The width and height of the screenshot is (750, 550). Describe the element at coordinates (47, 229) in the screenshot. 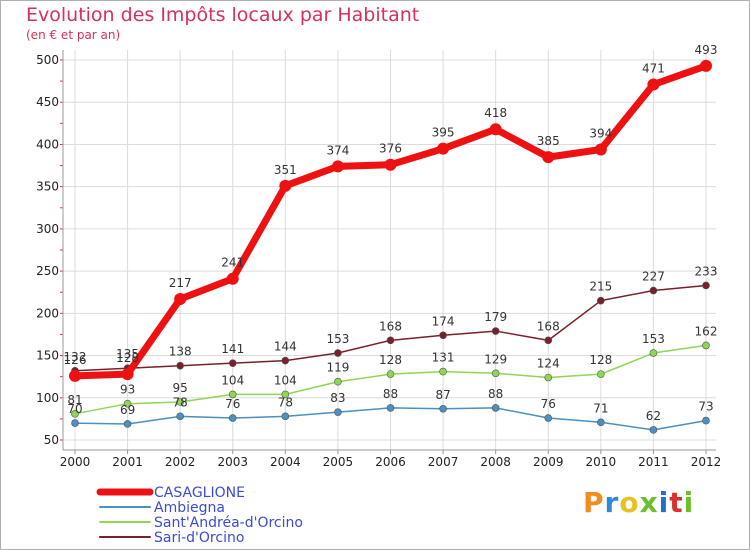

I see `y-tick-label: 300` at that location.